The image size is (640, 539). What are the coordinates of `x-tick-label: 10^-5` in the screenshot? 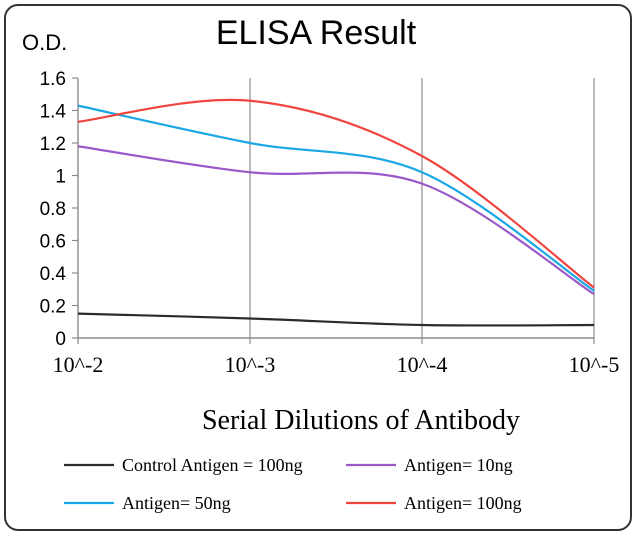 It's located at (594, 364).